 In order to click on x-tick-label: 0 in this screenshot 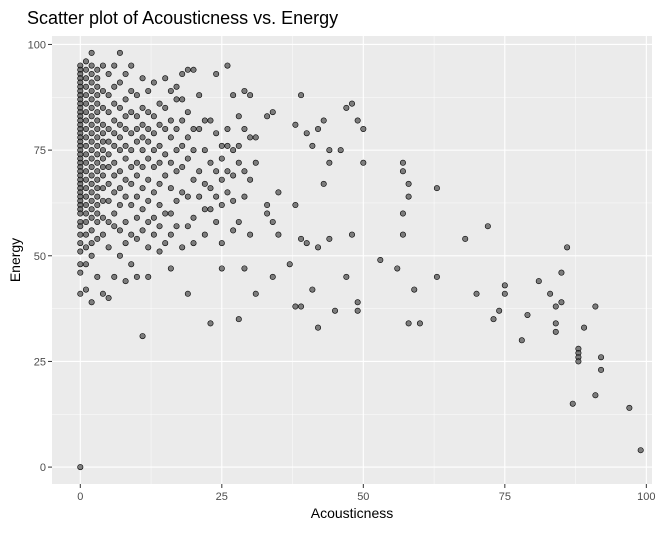, I will do `click(80, 497)`.